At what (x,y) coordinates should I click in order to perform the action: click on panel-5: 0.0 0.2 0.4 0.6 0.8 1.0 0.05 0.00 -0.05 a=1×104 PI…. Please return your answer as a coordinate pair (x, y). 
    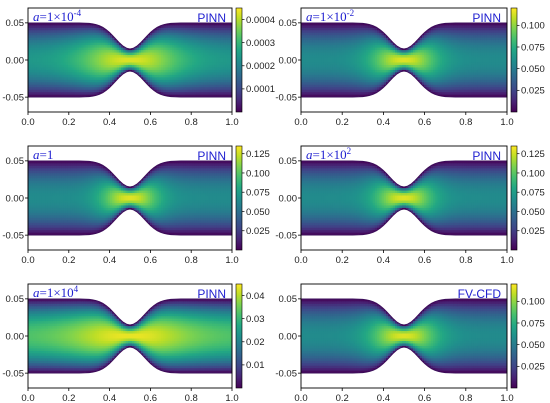
    Looking at the image, I should click on (133, 343).